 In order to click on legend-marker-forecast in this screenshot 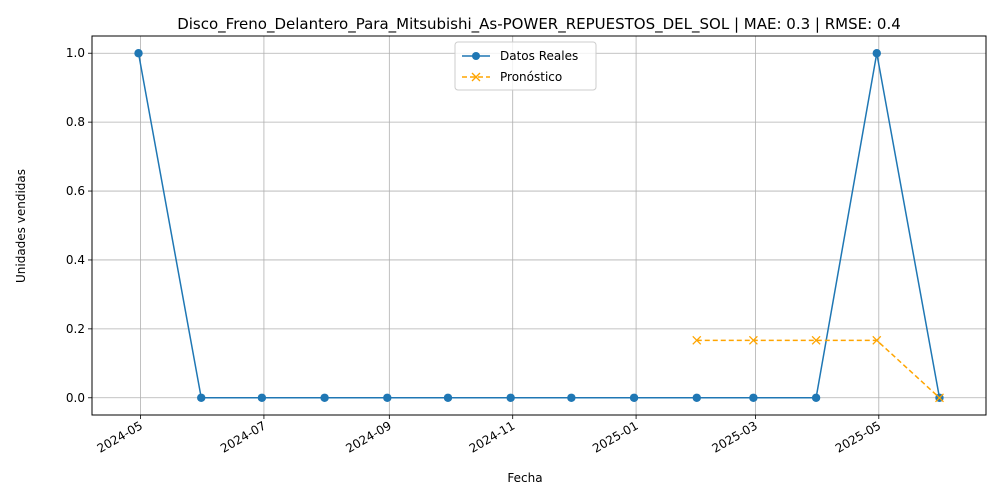, I will do `click(476, 77)`.